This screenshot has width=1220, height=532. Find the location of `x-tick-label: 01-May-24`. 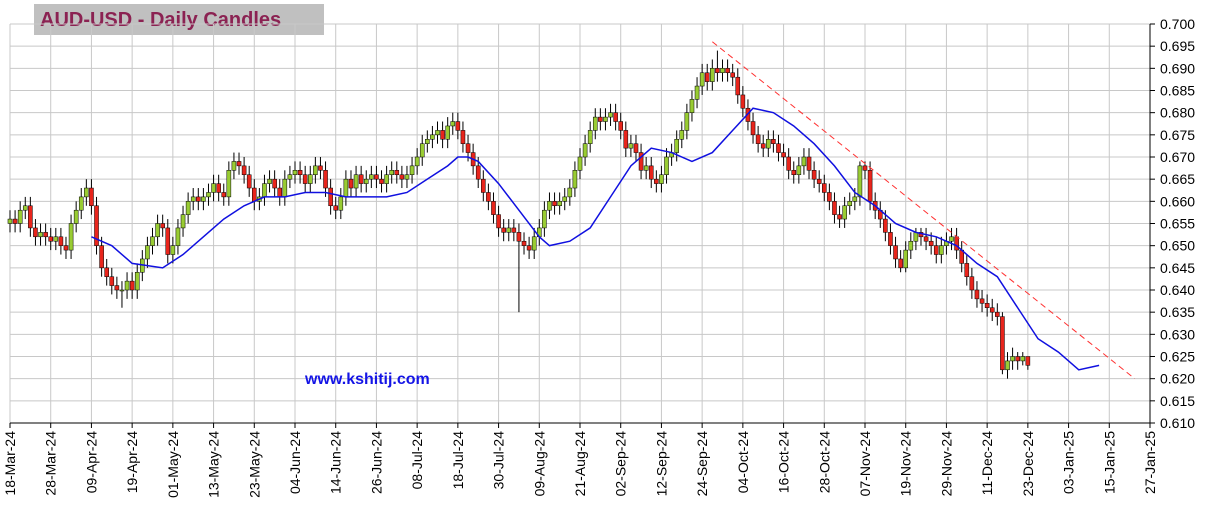

x-tick-label: 01-May-24 is located at coordinates (173, 464).